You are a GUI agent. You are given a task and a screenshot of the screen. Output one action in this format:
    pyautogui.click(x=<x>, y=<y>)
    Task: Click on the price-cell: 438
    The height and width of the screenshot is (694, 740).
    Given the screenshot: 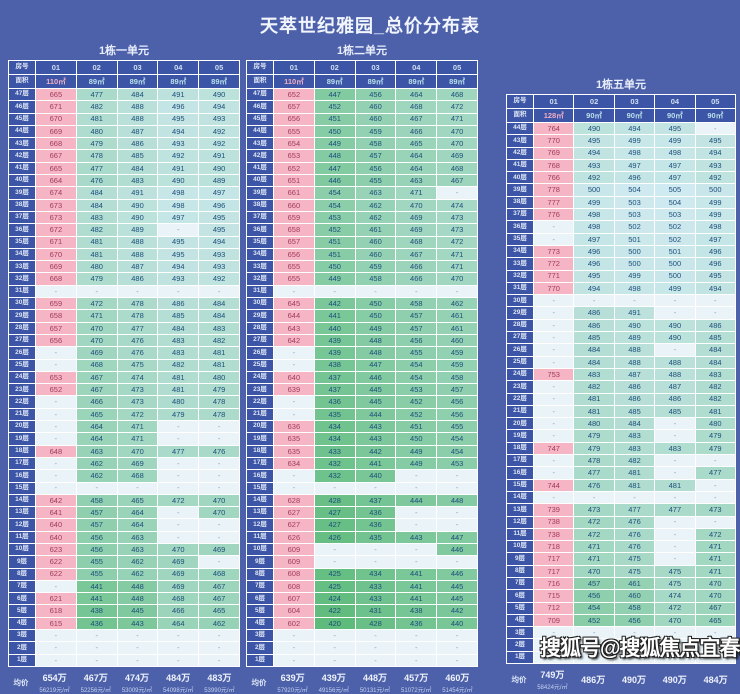 What is the action you would take?
    pyautogui.click(x=334, y=365)
    